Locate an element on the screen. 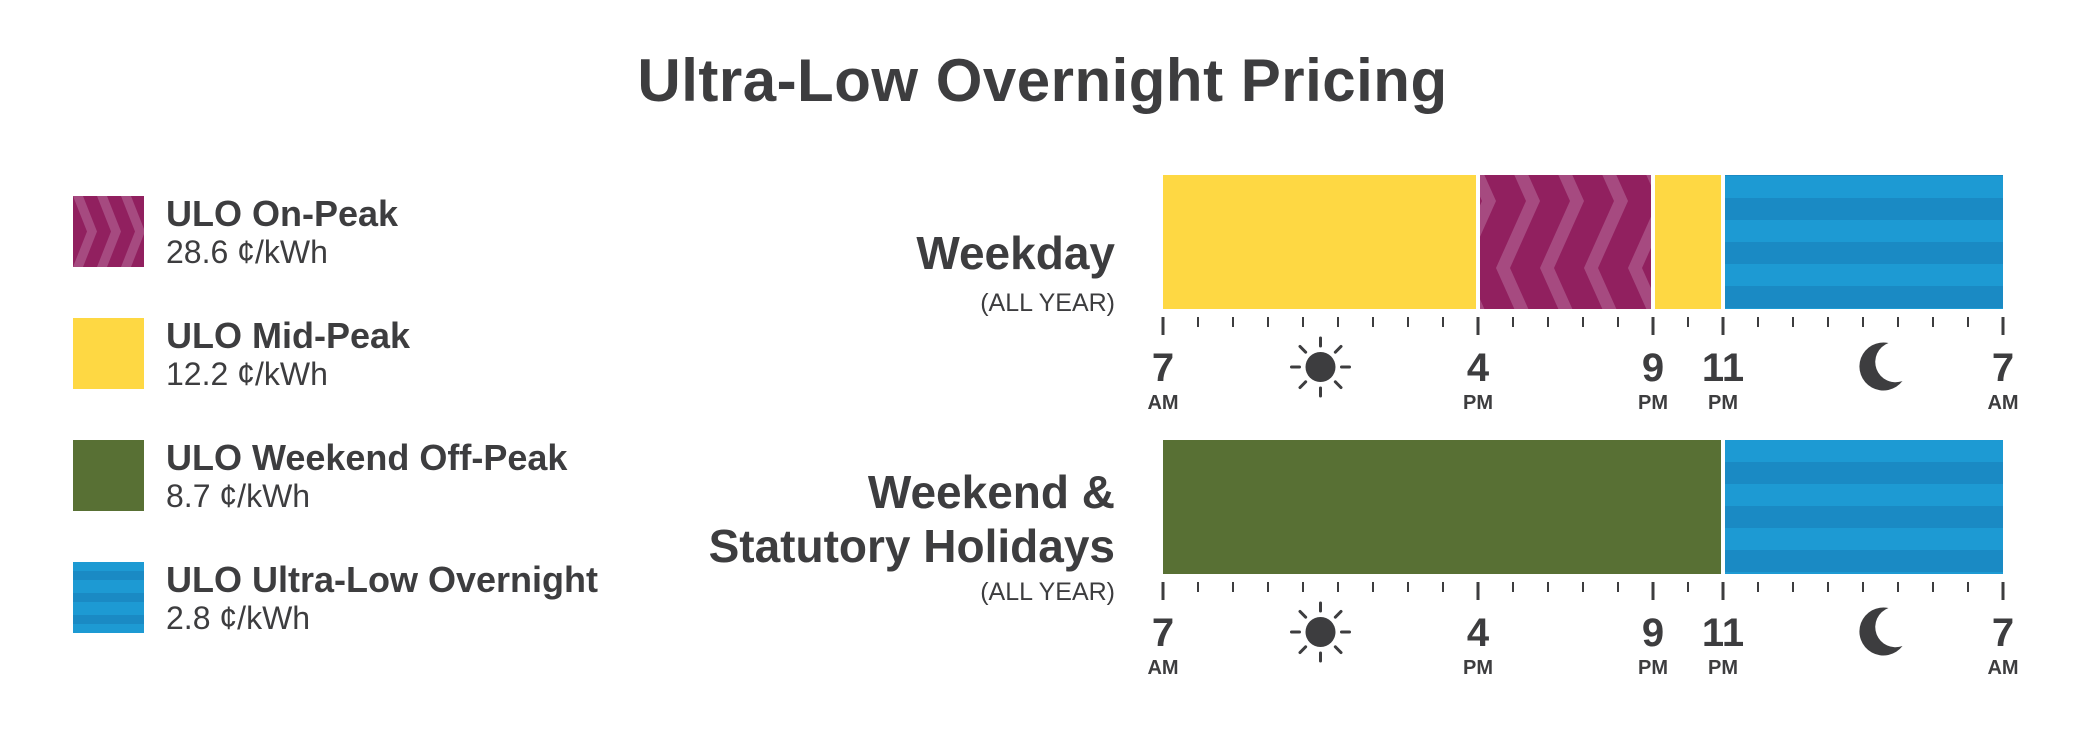 This screenshot has width=2085, height=751. legend-name: ULO On-Peak is located at coordinates (282, 213).